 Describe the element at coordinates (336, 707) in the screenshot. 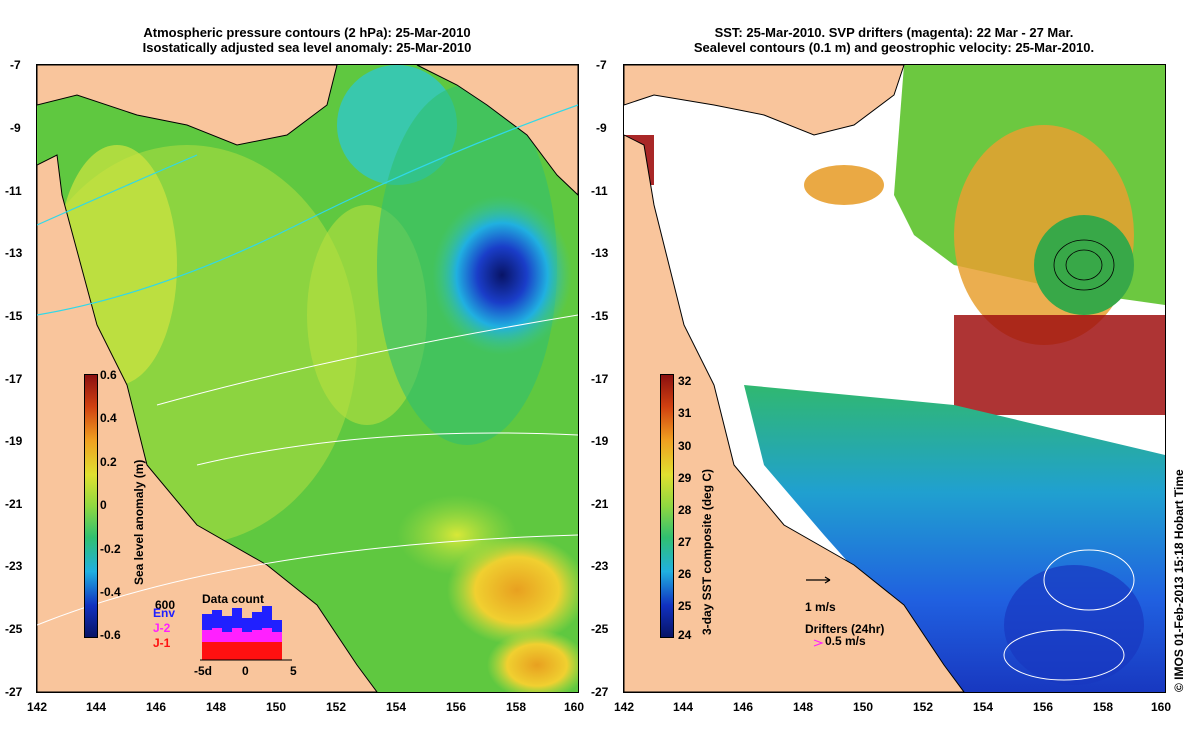

I see `left-x-tick: 152` at that location.